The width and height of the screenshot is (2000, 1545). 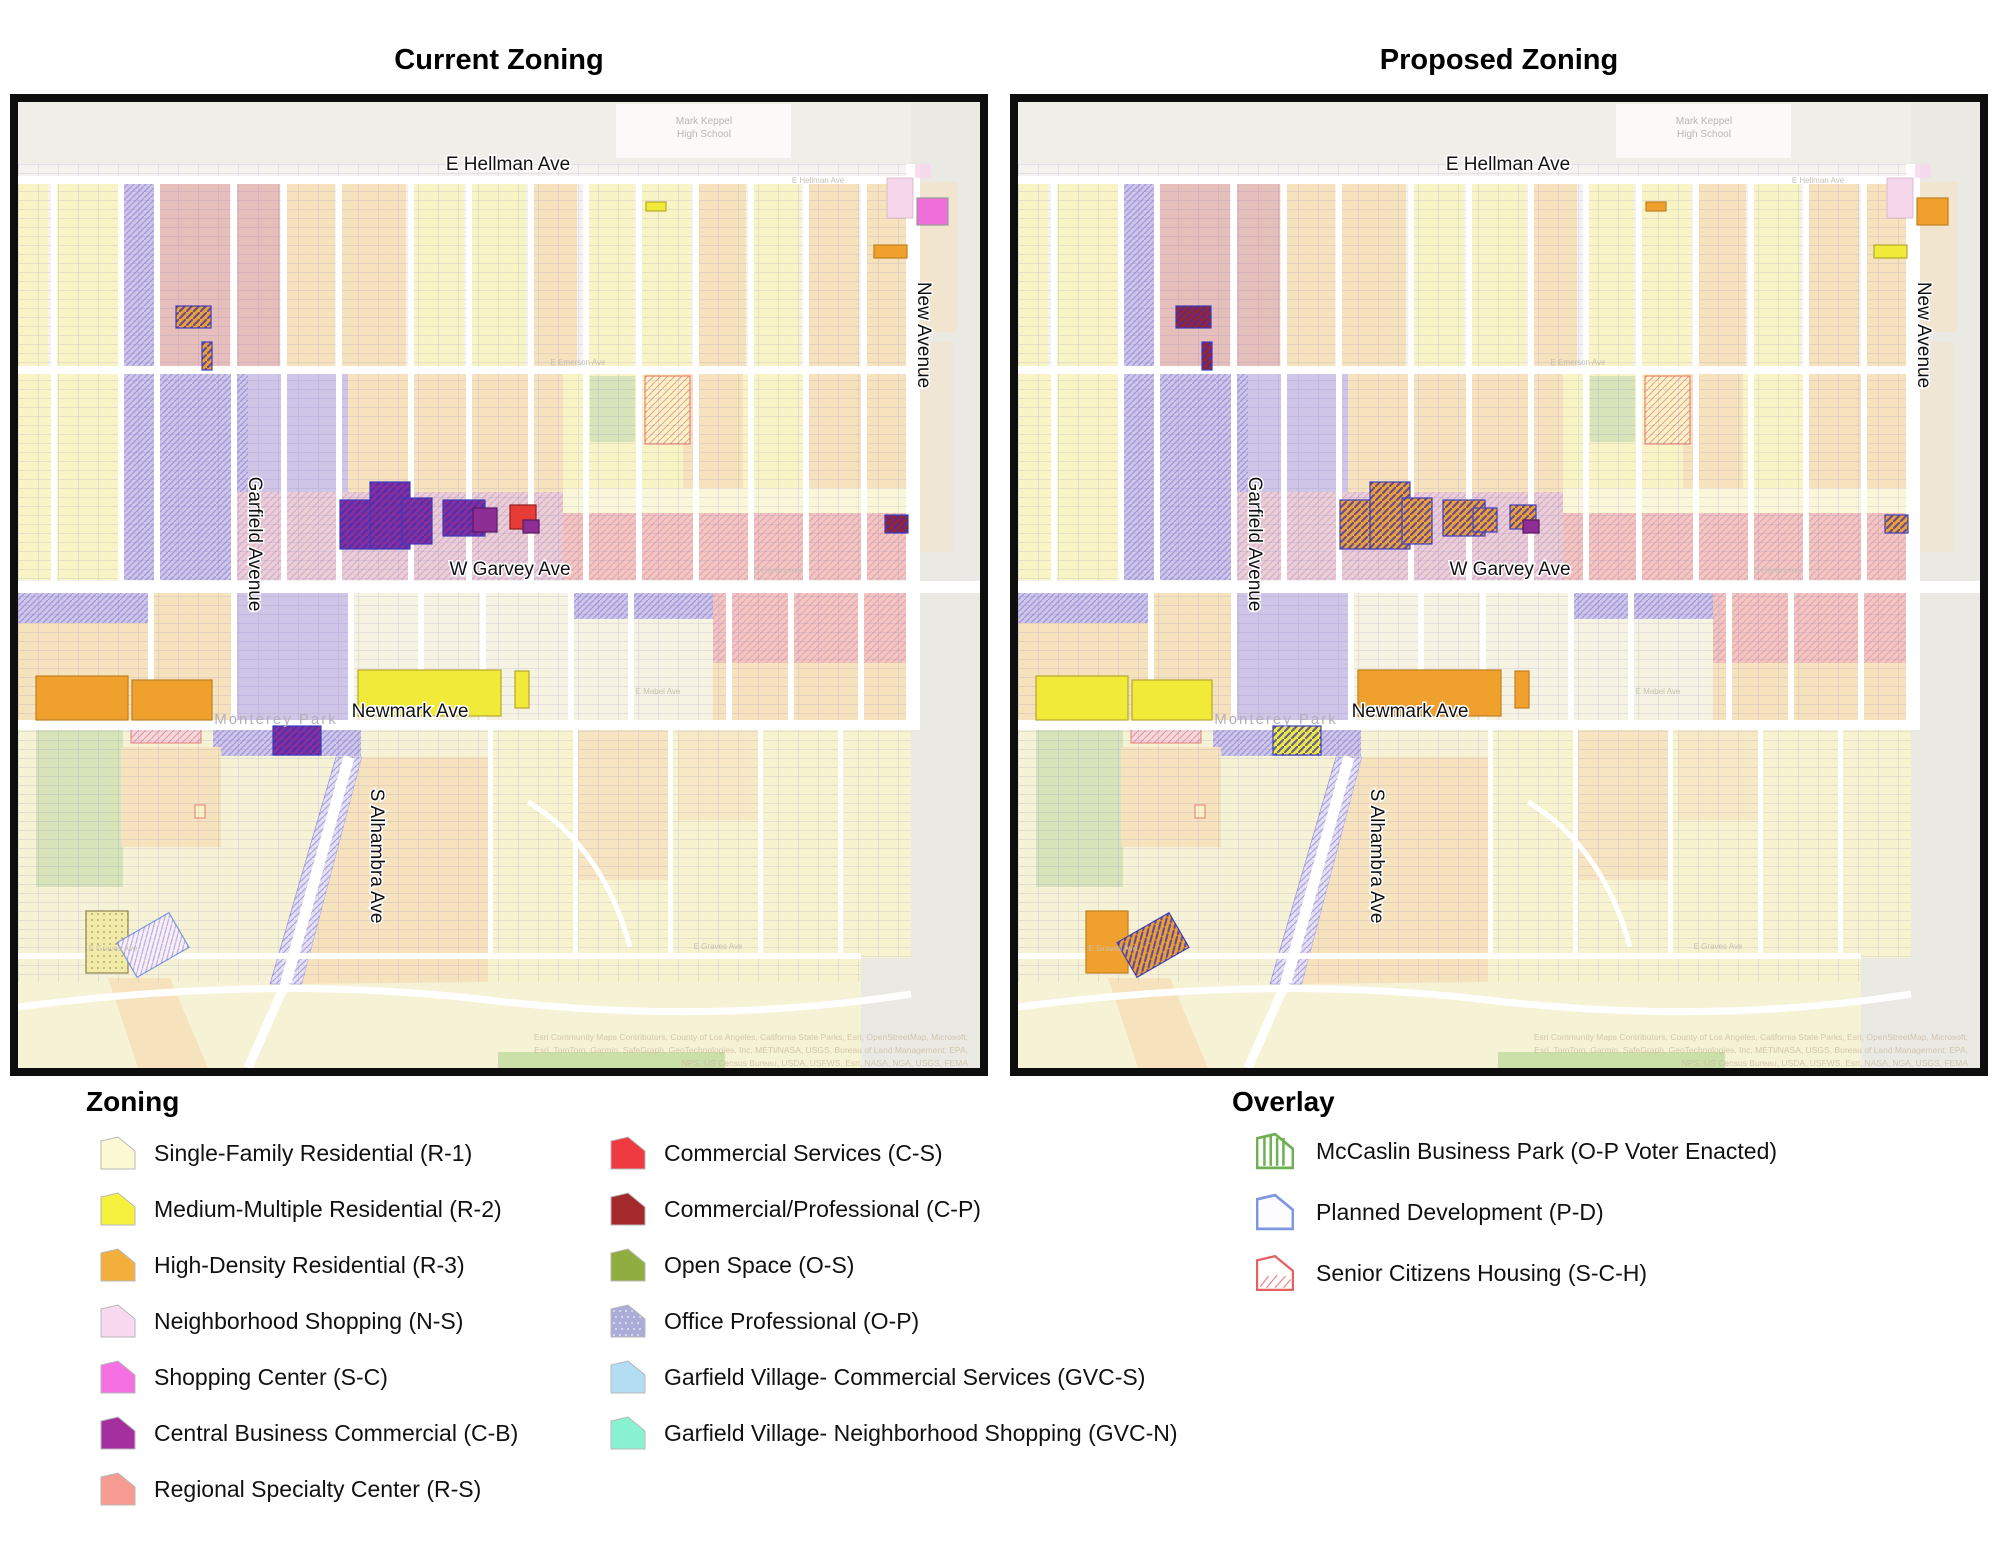 What do you see at coordinates (1932, 211) in the screenshot?
I see `proposed-new-ave-upper-parcel` at bounding box center [1932, 211].